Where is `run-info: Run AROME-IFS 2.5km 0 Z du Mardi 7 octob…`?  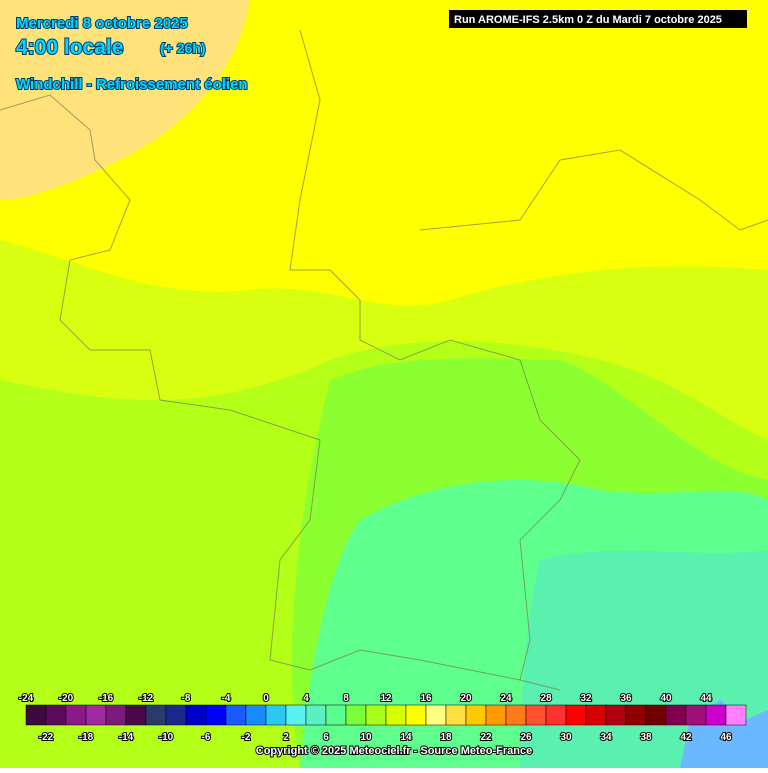 run-info: Run AROME-IFS 2.5km 0 Z du Mardi 7 octob… is located at coordinates (588, 20).